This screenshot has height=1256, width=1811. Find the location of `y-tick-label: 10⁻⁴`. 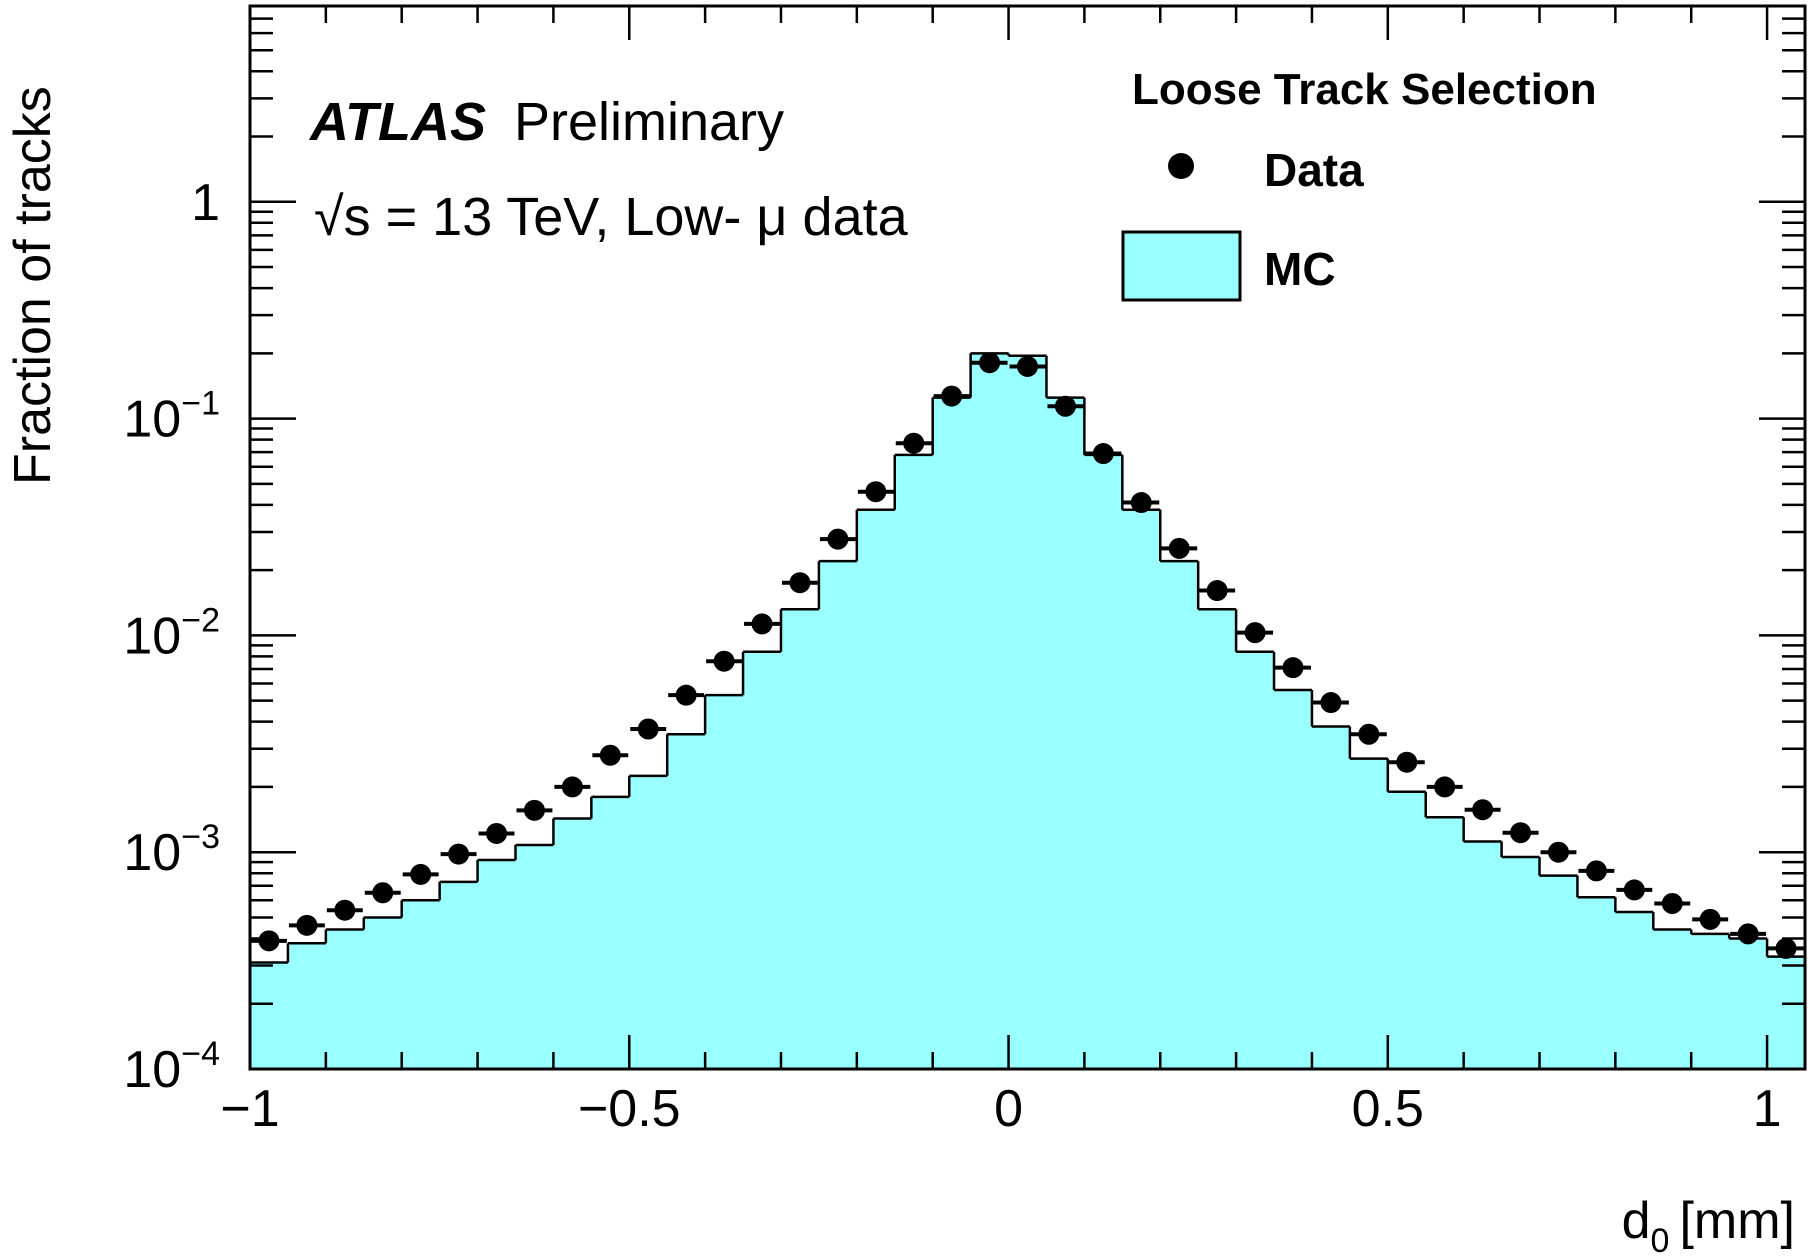

y-tick-label: 10⁻⁴ is located at coordinates (171, 1067).